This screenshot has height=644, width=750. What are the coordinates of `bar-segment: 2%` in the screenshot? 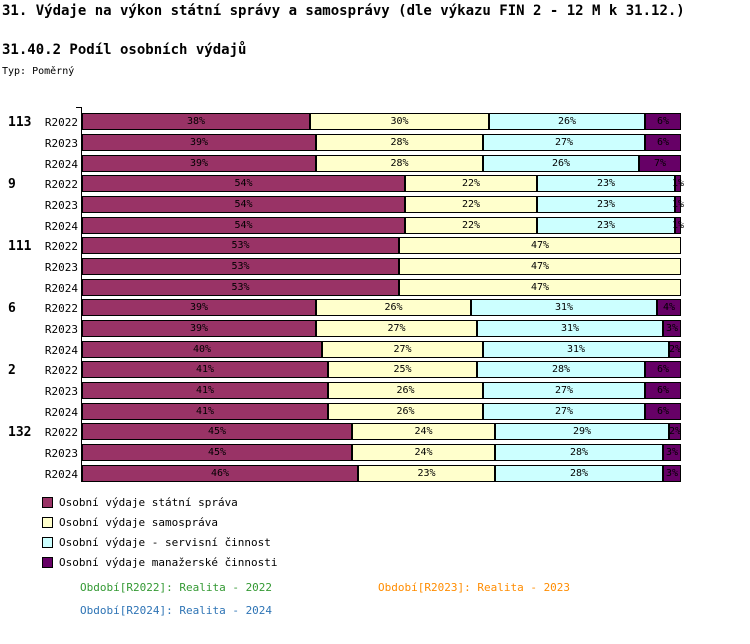 It's located at (675, 431).